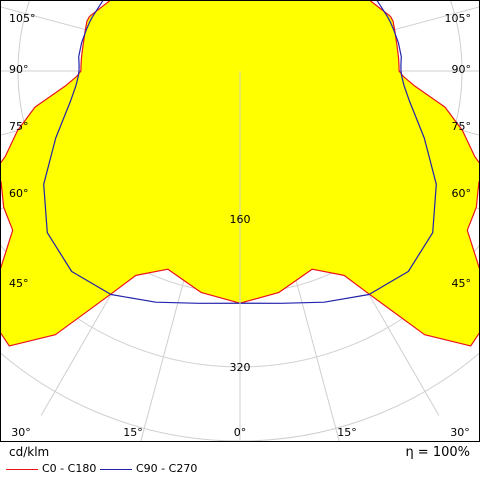 The width and height of the screenshot is (480, 480). I want to click on angle-label-75-right: 75°, so click(462, 126).